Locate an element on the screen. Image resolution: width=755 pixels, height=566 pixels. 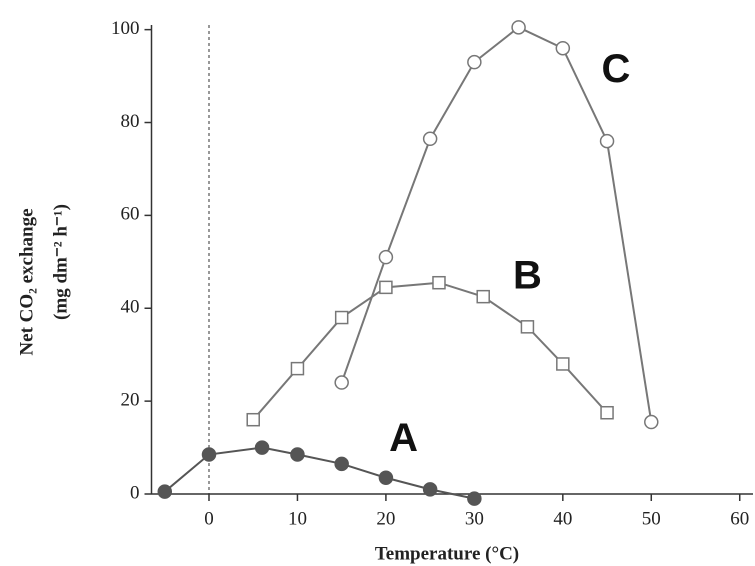
series-label: A is located at coordinates (403, 438).